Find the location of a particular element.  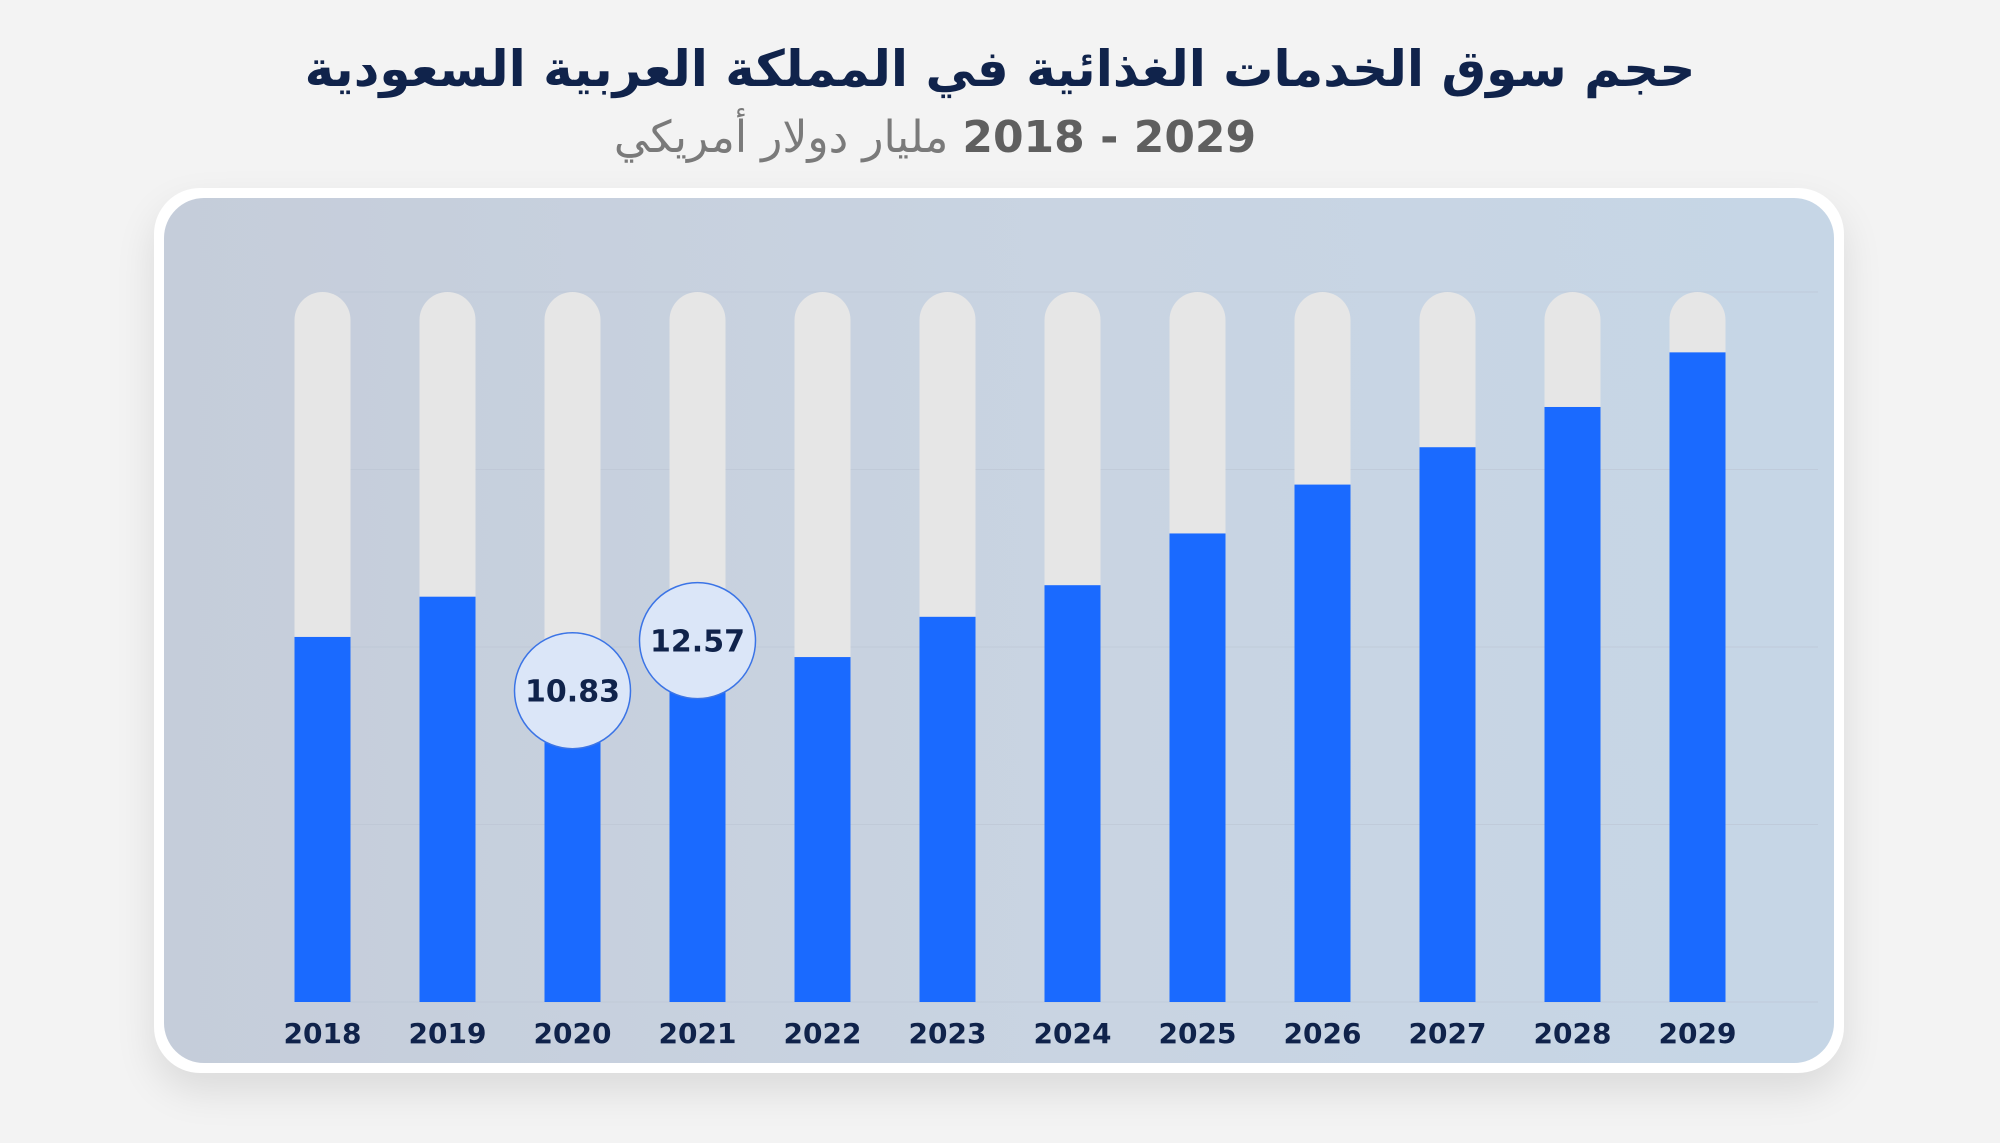

x-tick-label: 2029 is located at coordinates (1698, 1033).